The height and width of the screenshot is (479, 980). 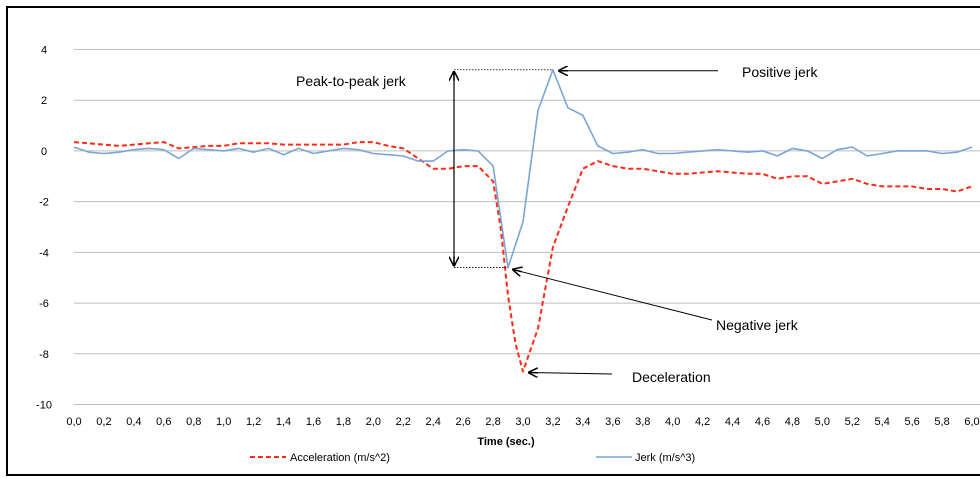 I want to click on y-tick-label: -2, so click(x=44, y=203).